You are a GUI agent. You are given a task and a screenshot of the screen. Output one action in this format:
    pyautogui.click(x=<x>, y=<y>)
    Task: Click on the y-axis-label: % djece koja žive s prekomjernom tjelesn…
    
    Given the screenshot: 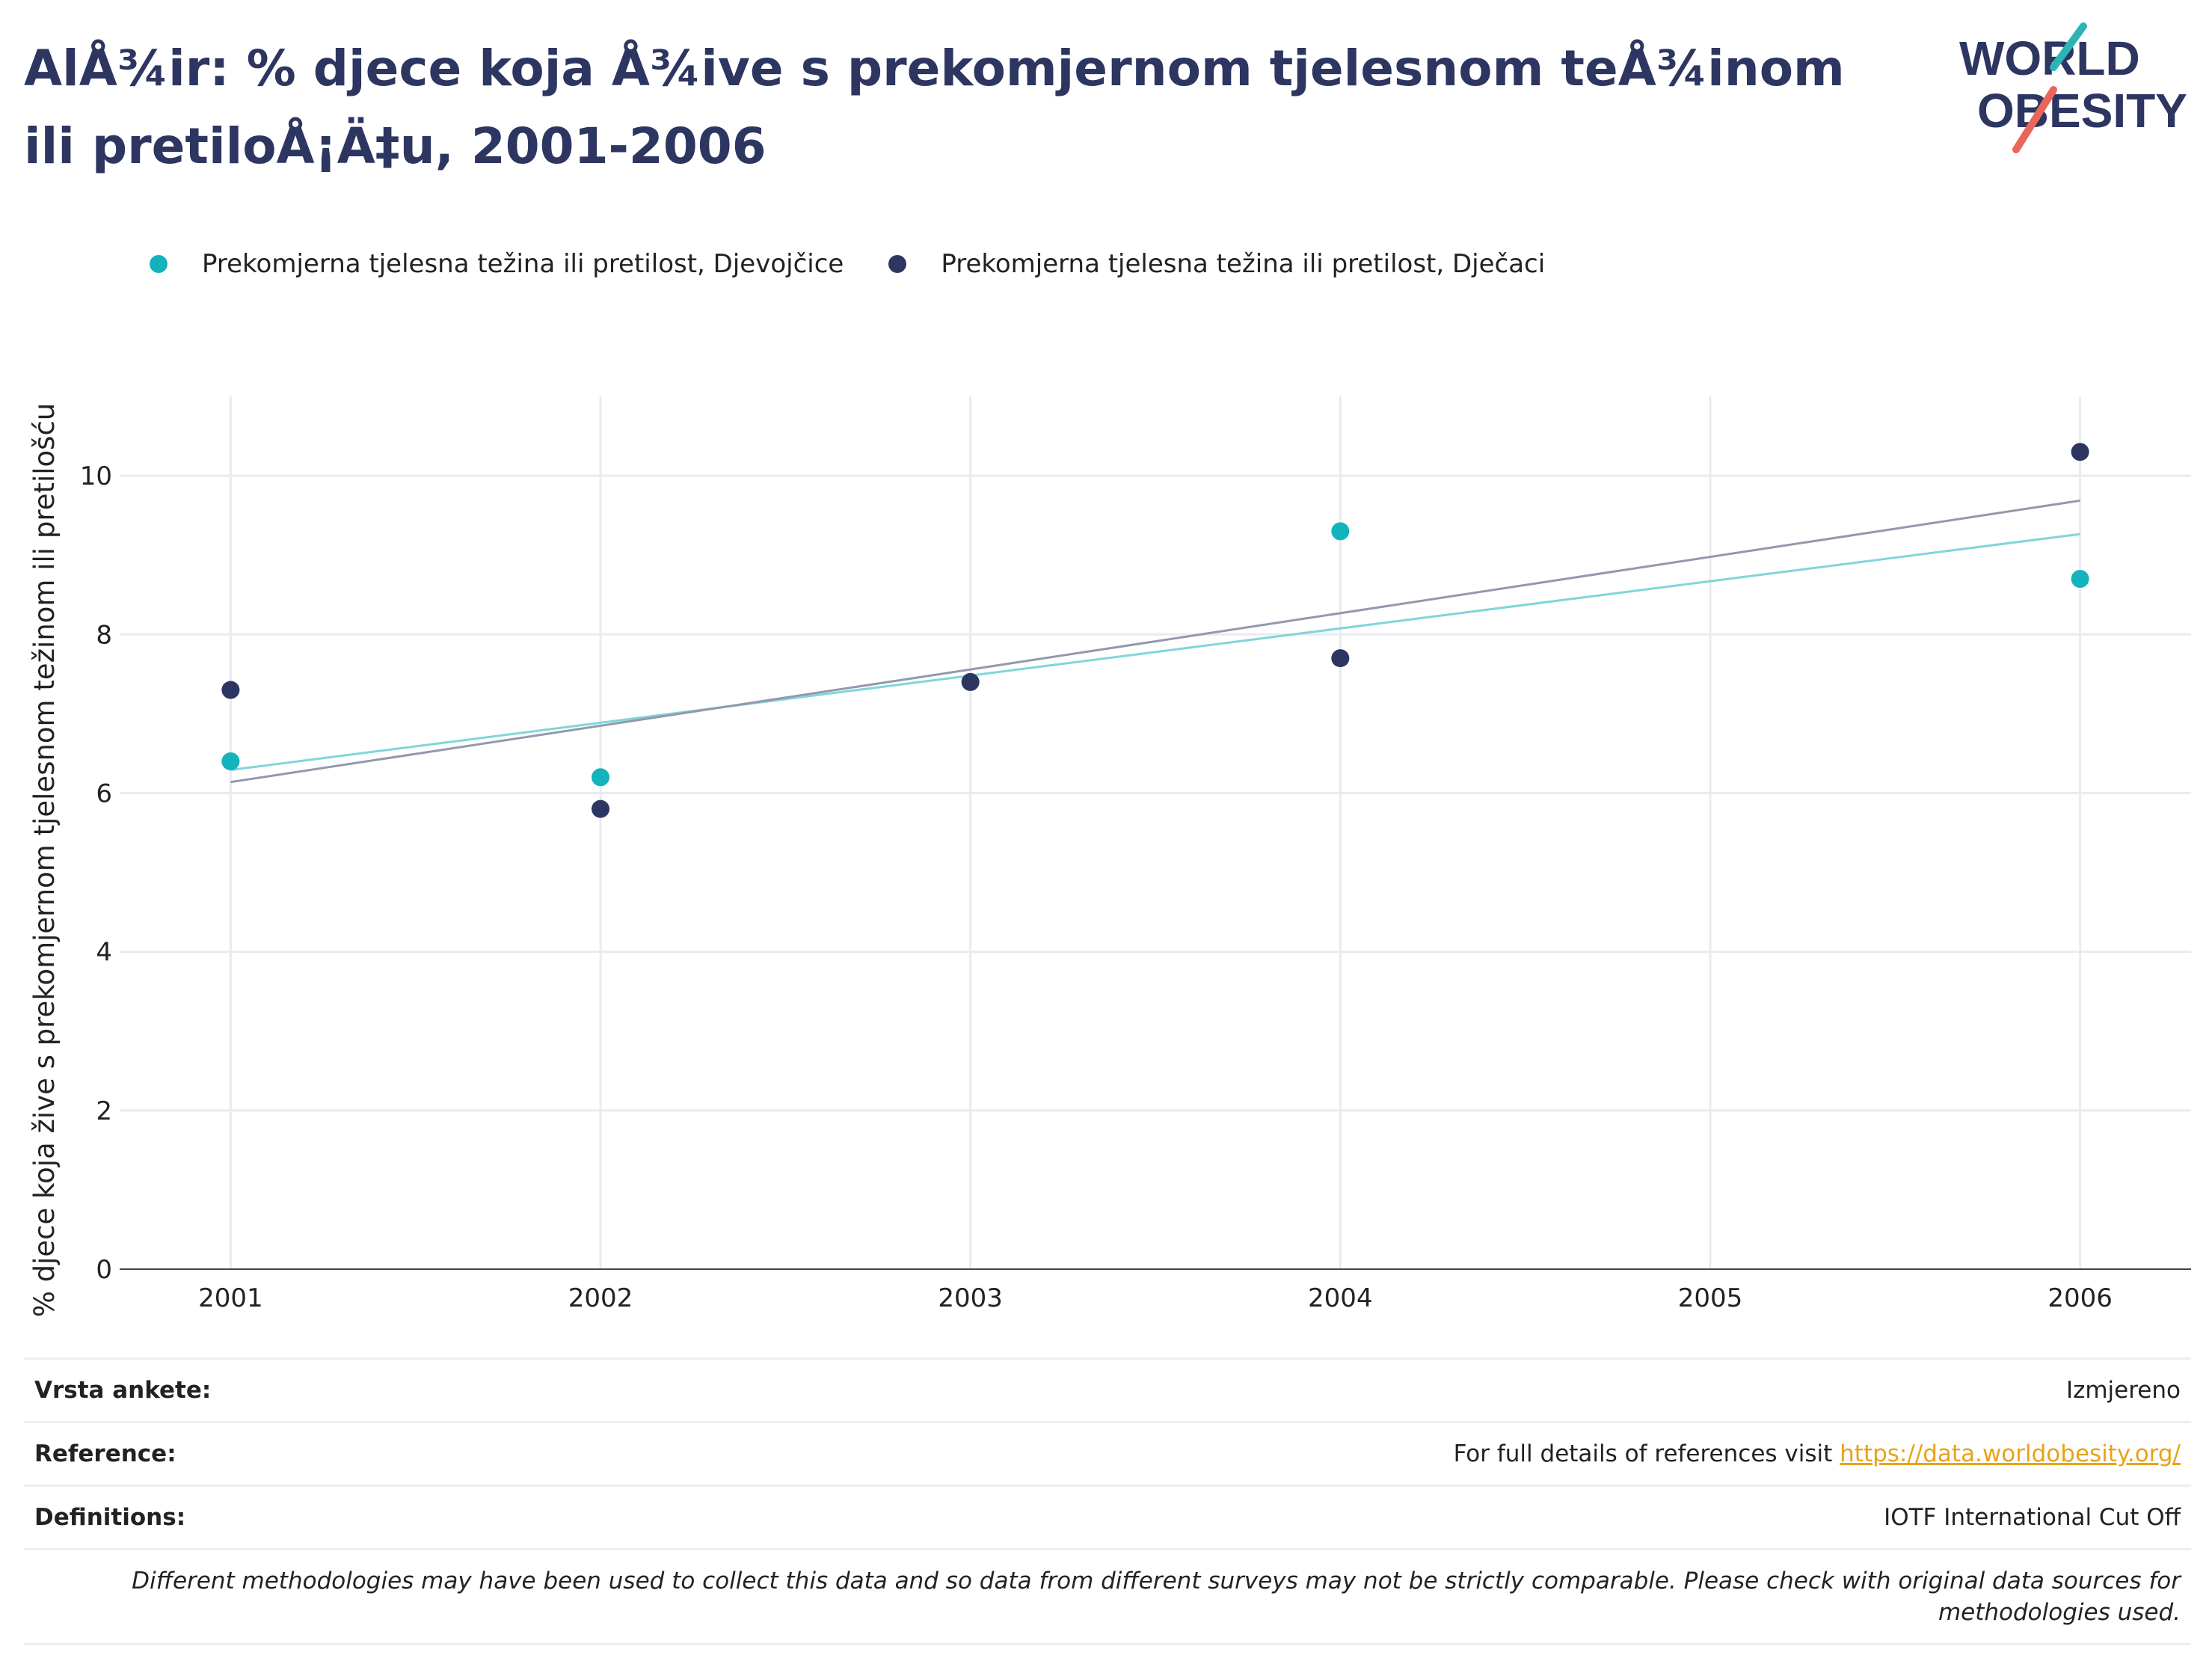 What is the action you would take?
    pyautogui.click(x=44, y=860)
    